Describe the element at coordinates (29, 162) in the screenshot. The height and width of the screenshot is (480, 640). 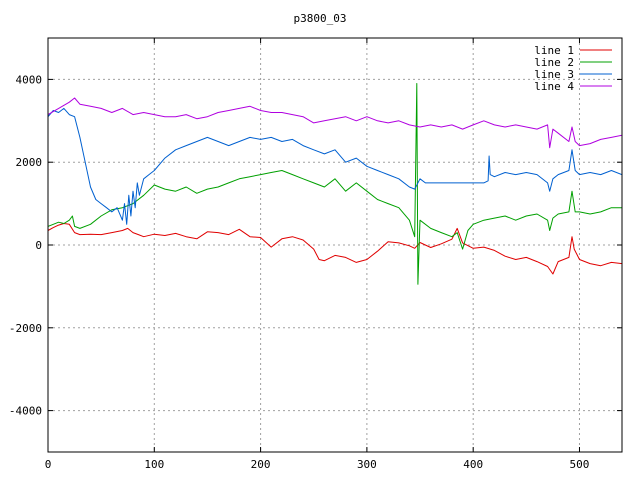
I see `y-tick-label: 2000` at that location.